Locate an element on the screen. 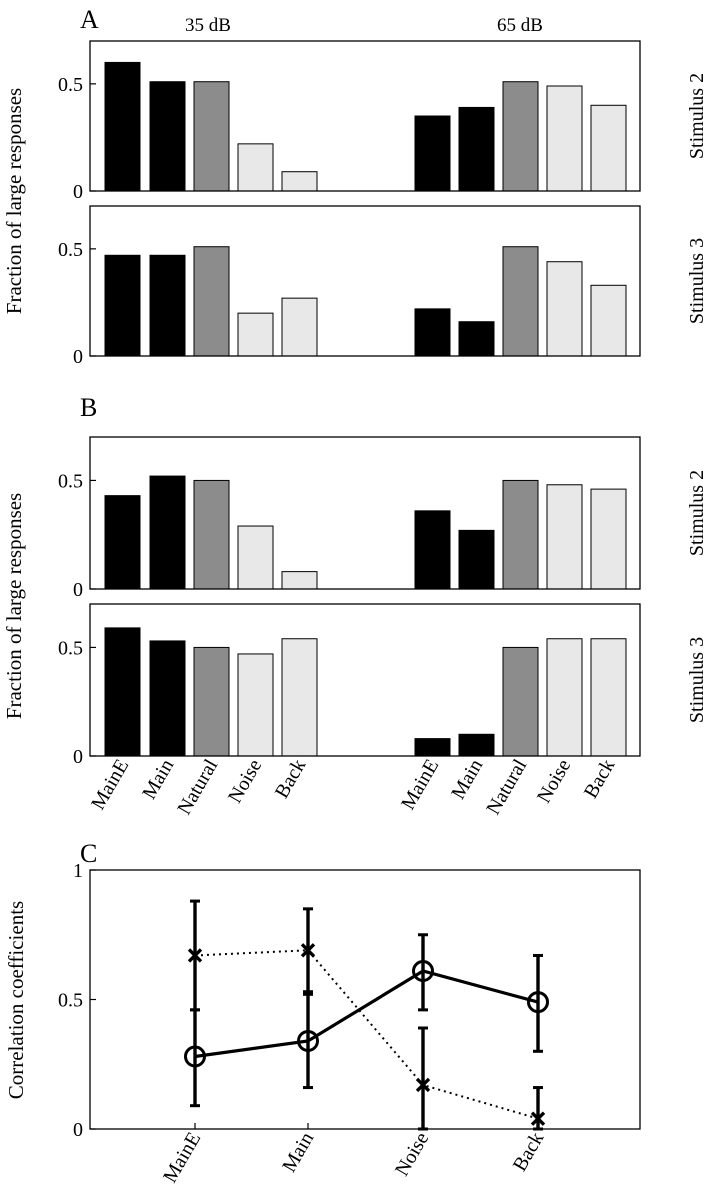  panel-a-stimulus-2-ytick-label: 0 is located at coordinates (78, 192).